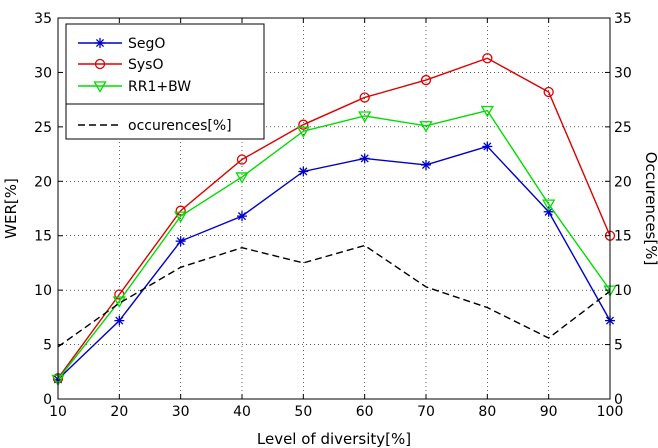 The image size is (658, 448). Describe the element at coordinates (11, 208) in the screenshot. I see `y-axis-left-label: WER[%]` at that location.